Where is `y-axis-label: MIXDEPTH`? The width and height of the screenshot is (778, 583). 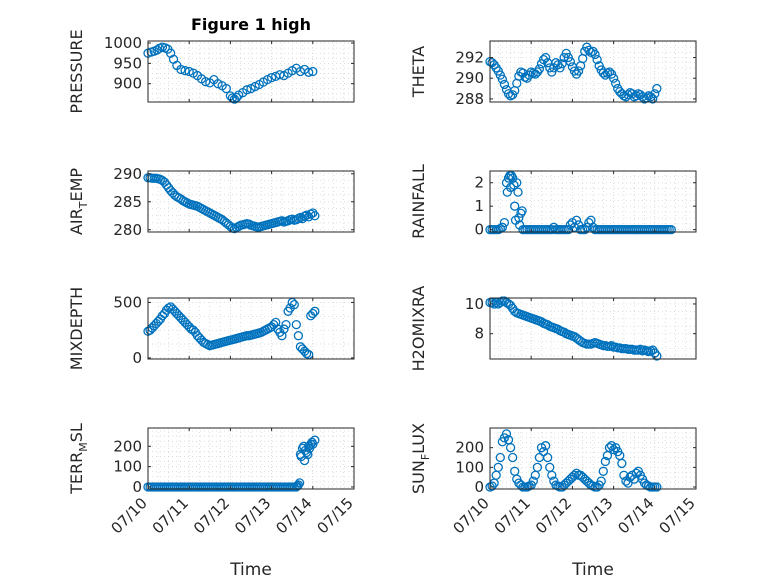
y-axis-label: MIXDEPTH is located at coordinates (76, 328).